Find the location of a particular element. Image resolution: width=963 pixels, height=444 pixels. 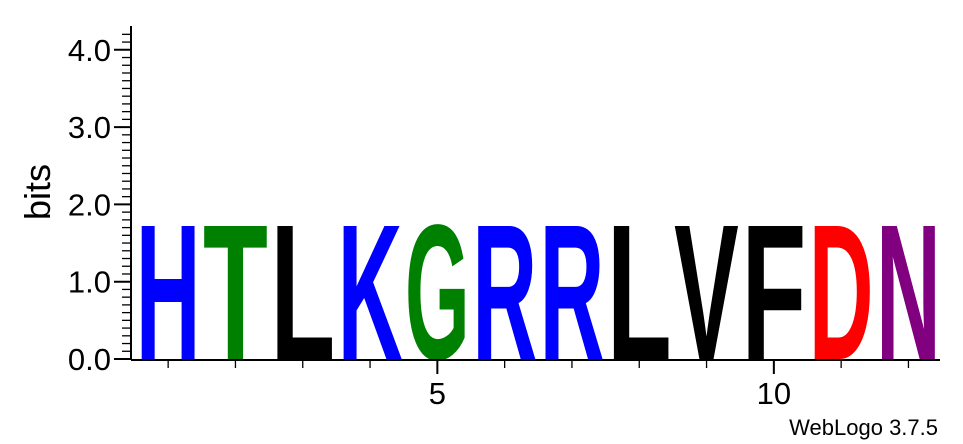

y-axis-title: bits is located at coordinates (37, 192).